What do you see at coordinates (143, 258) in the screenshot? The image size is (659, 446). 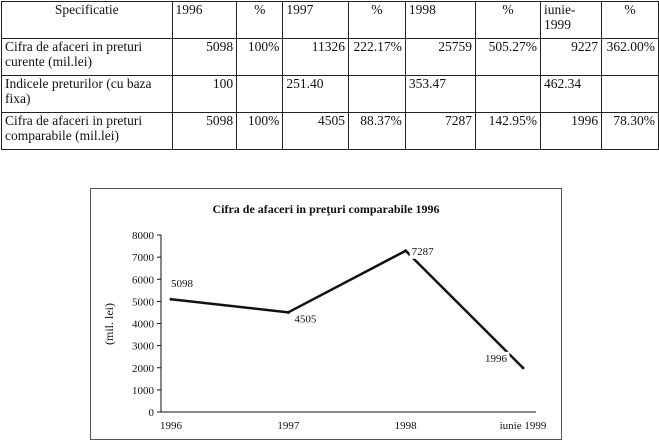 I see `y-tick-label: 7000` at bounding box center [143, 258].